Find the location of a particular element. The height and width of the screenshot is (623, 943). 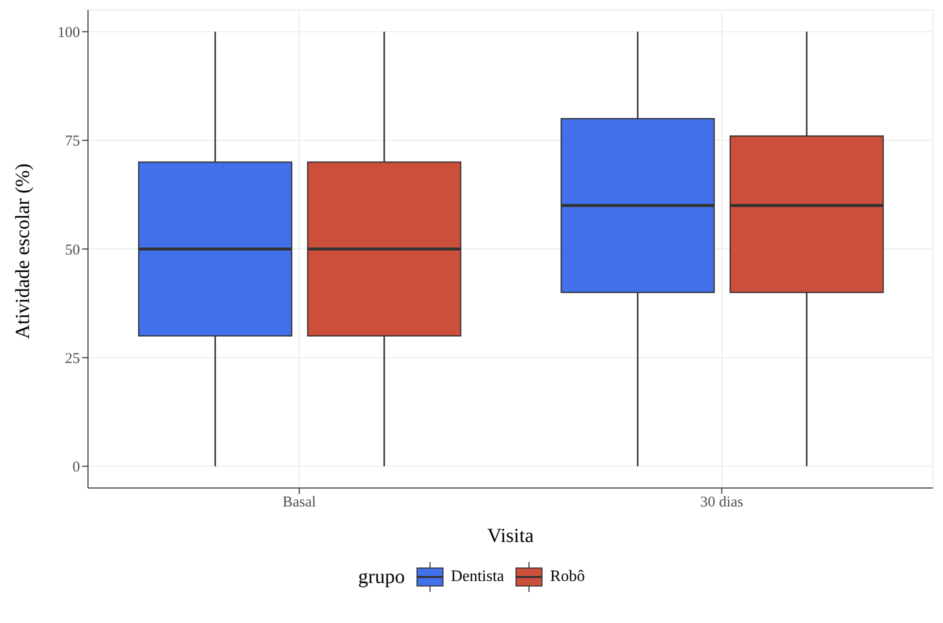

legend-label: Robô is located at coordinates (567, 577).